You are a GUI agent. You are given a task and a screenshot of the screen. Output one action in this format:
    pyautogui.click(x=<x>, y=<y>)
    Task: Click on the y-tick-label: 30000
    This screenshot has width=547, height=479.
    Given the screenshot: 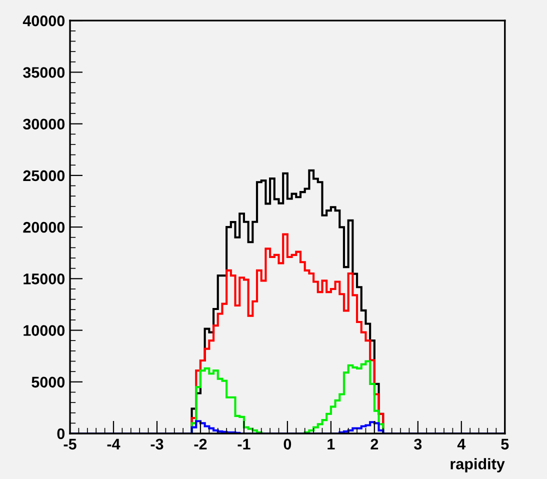 What is the action you would take?
    pyautogui.click(x=44, y=124)
    